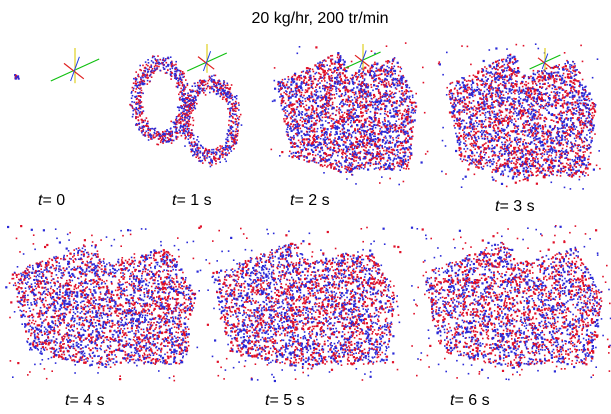 This screenshot has height=414, width=611. I want to click on panel-t5-image, so click(303, 304).